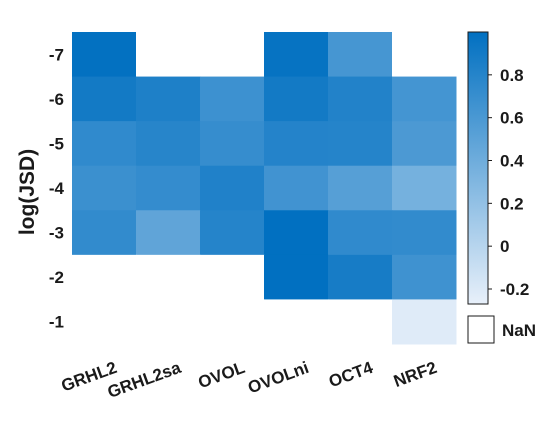 The image size is (548, 429). I want to click on y-tick-label: -7, so click(56, 54).